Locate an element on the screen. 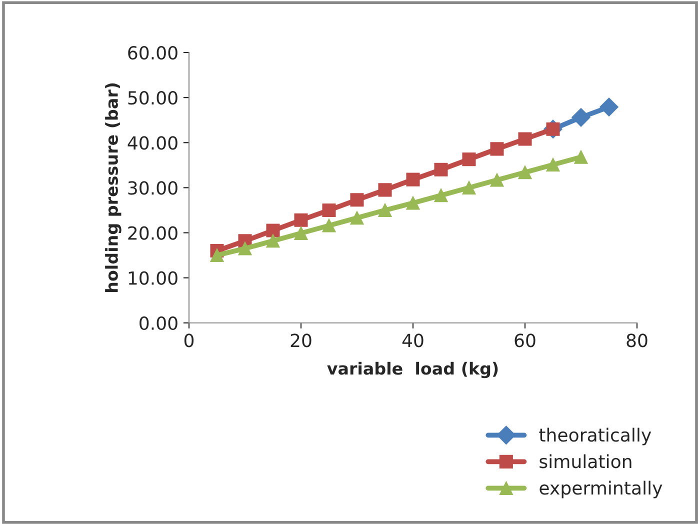 The height and width of the screenshot is (525, 700). y-tick-label: 60.00 is located at coordinates (153, 53).